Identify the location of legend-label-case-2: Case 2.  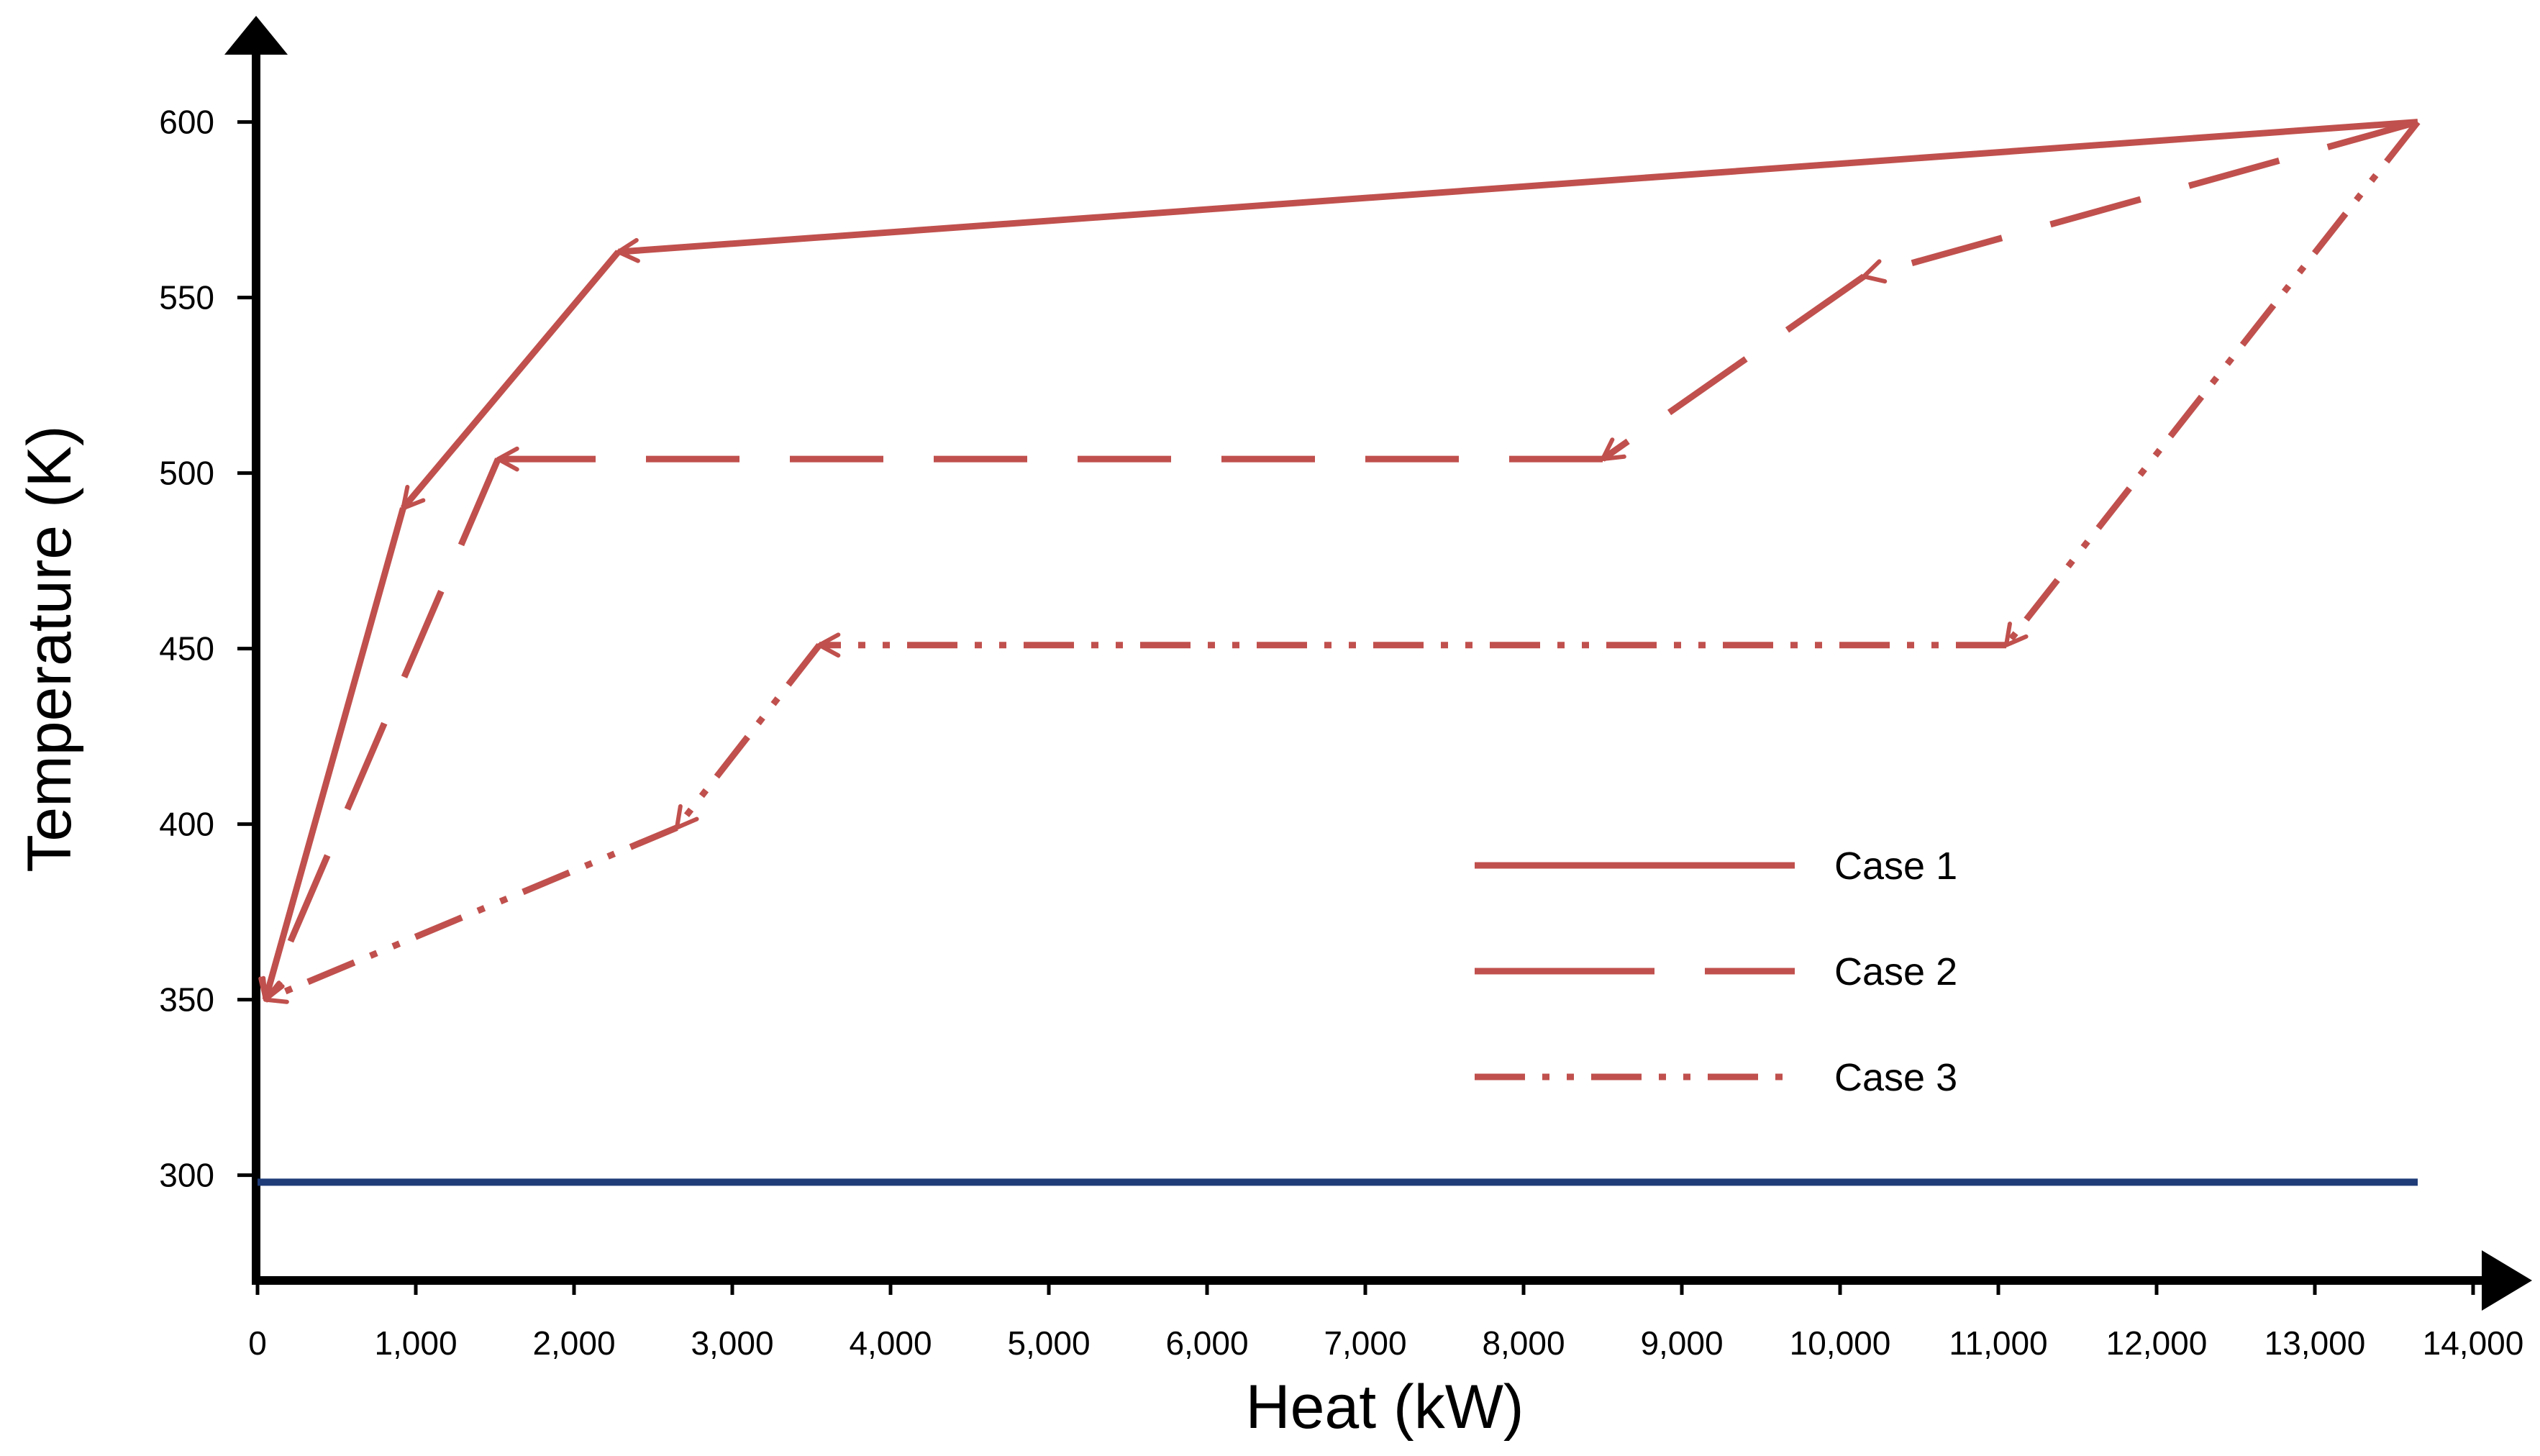
(1895, 971).